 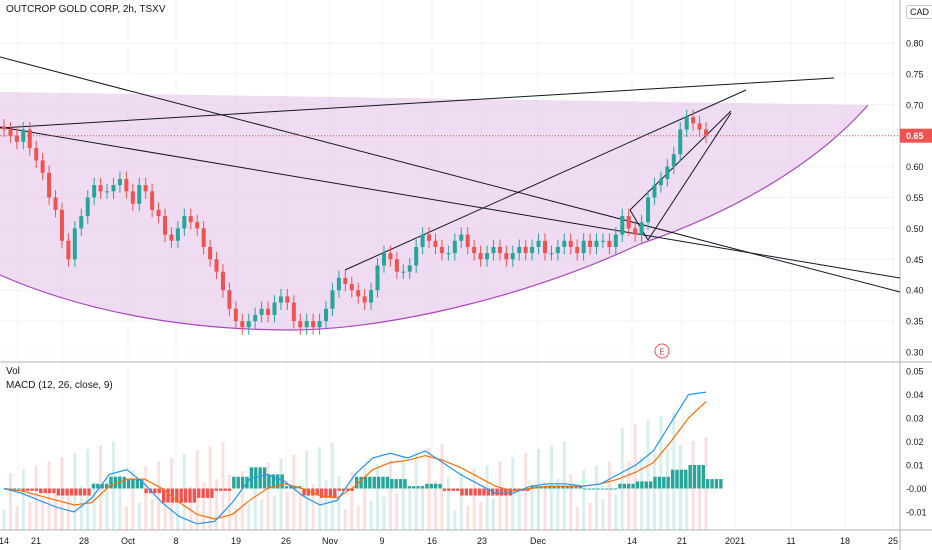 What do you see at coordinates (915, 44) in the screenshot?
I see `price-tick-label: 0.80` at bounding box center [915, 44].